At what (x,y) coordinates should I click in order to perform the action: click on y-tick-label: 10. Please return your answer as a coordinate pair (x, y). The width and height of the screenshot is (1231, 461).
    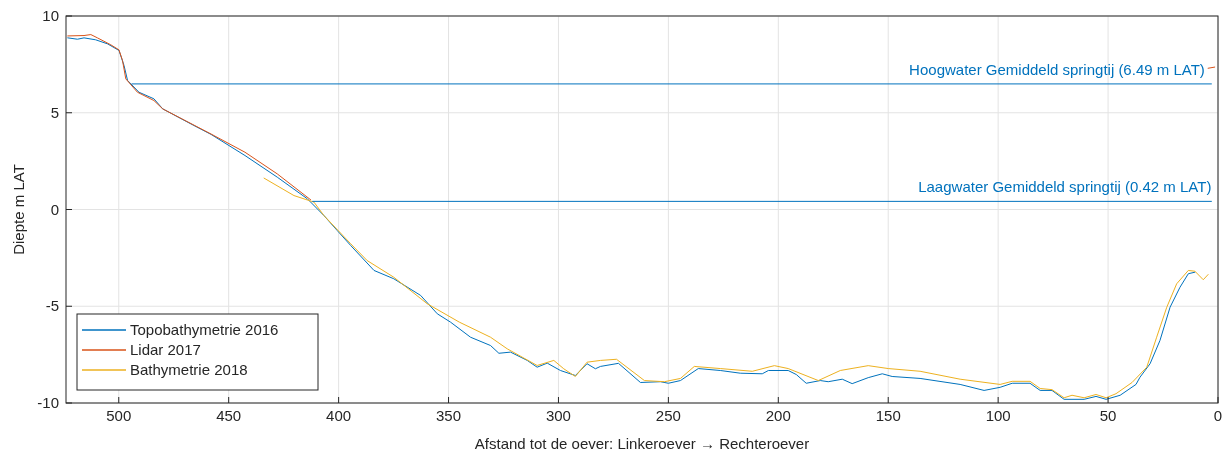
    Looking at the image, I should click on (50, 15).